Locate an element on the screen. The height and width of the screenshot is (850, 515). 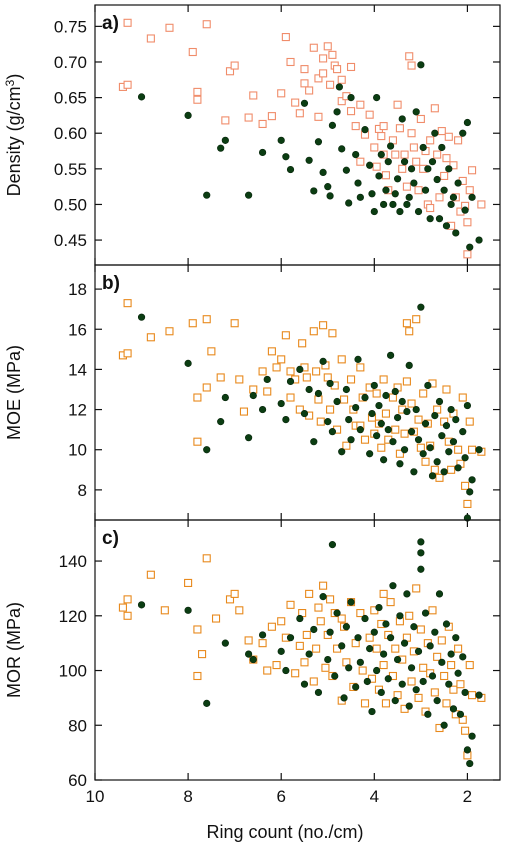
y-tick-label: 18 is located at coordinates (77, 289).